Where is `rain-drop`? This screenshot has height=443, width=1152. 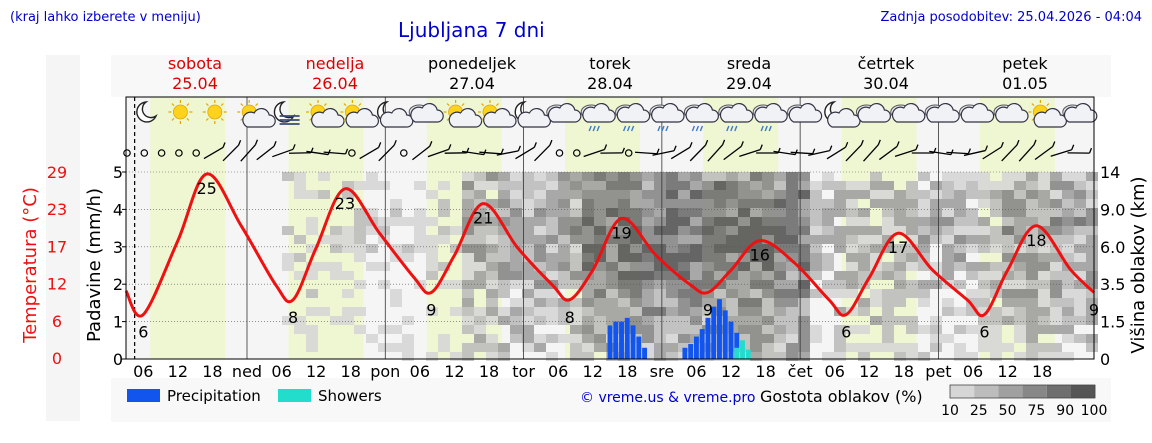 rain-drop is located at coordinates (693, 128).